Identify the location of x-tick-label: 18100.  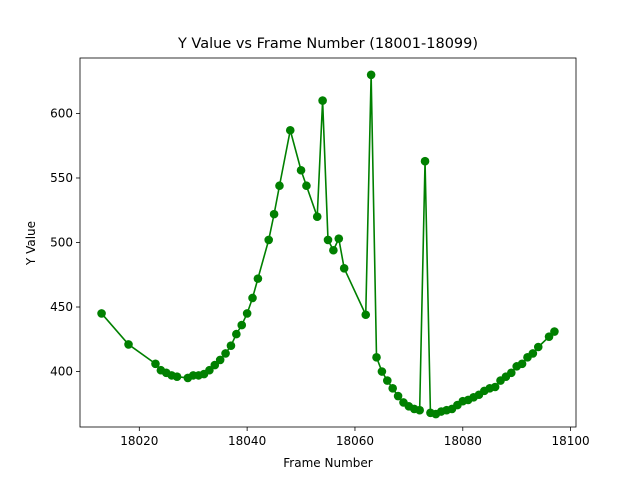
(571, 441).